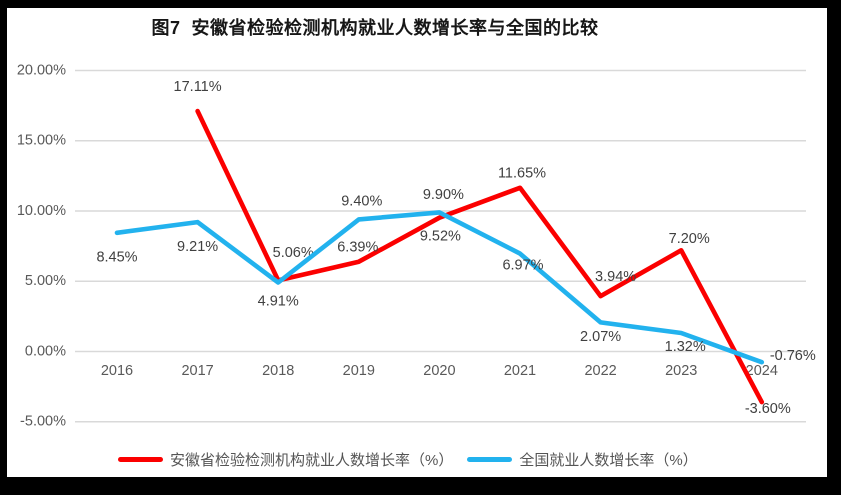 The width and height of the screenshot is (841, 495). What do you see at coordinates (43, 422) in the screenshot?
I see `y-axis-tick-label: -5.00%` at bounding box center [43, 422].